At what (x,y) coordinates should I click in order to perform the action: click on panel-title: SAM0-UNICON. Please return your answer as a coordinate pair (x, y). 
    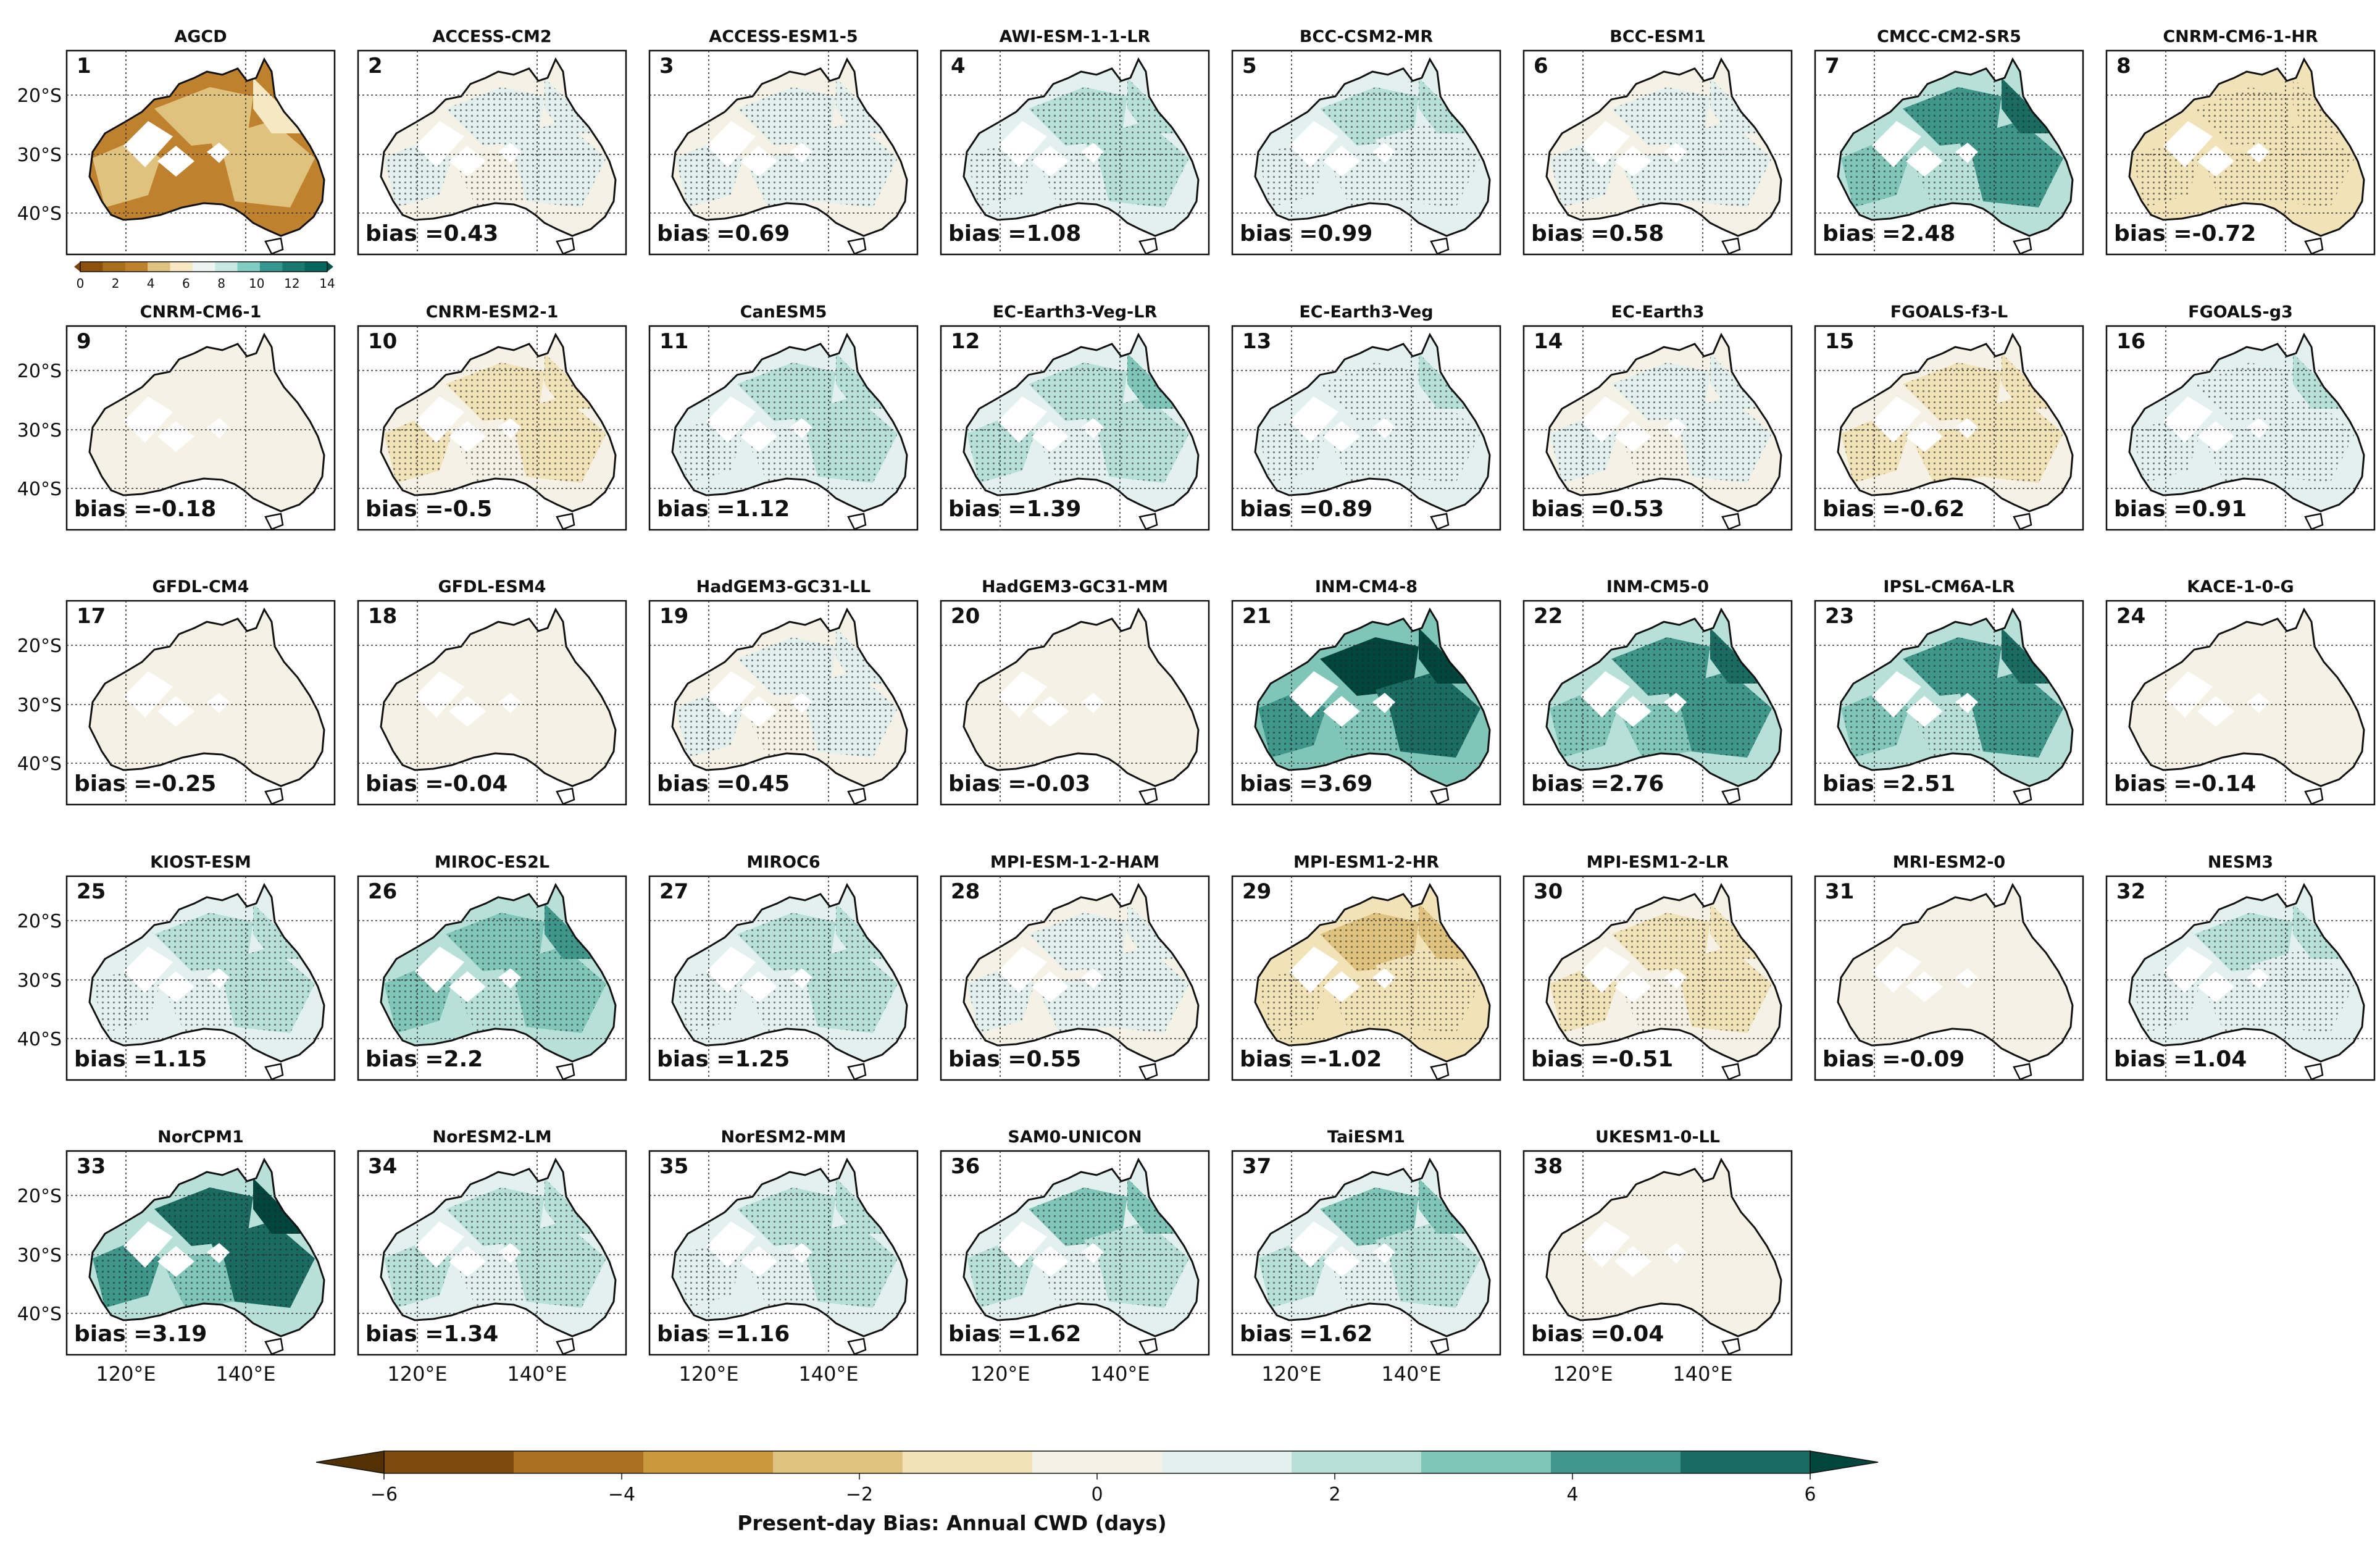
    Looking at the image, I should click on (1075, 1137).